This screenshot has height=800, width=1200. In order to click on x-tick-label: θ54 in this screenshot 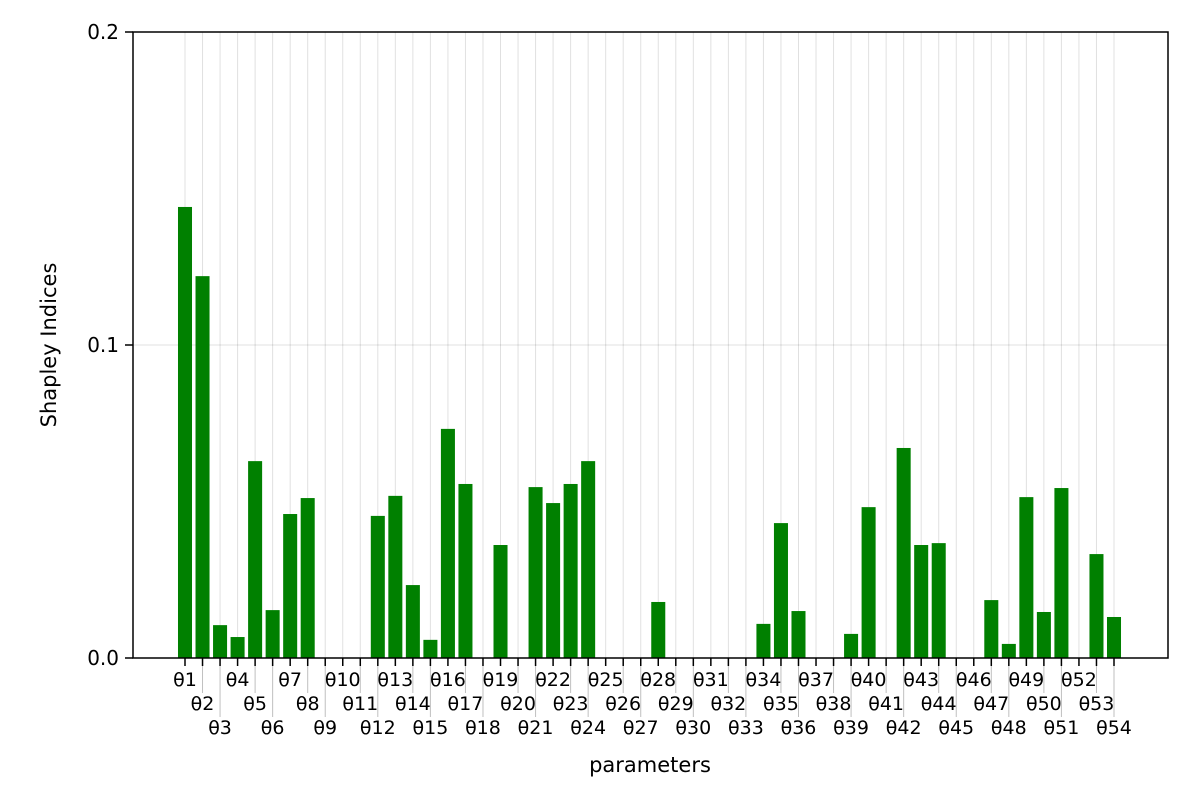, I will do `click(1114, 728)`.